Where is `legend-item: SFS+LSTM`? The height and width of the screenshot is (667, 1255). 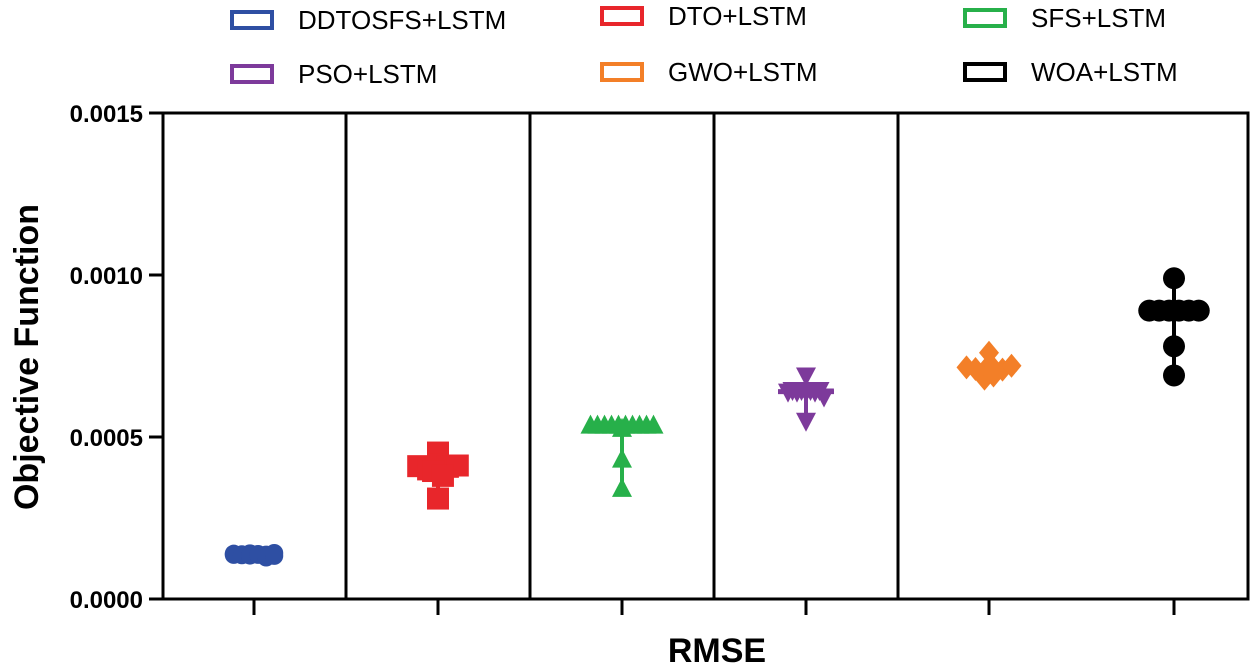
legend-item: SFS+LSTM is located at coordinates (1064, 18).